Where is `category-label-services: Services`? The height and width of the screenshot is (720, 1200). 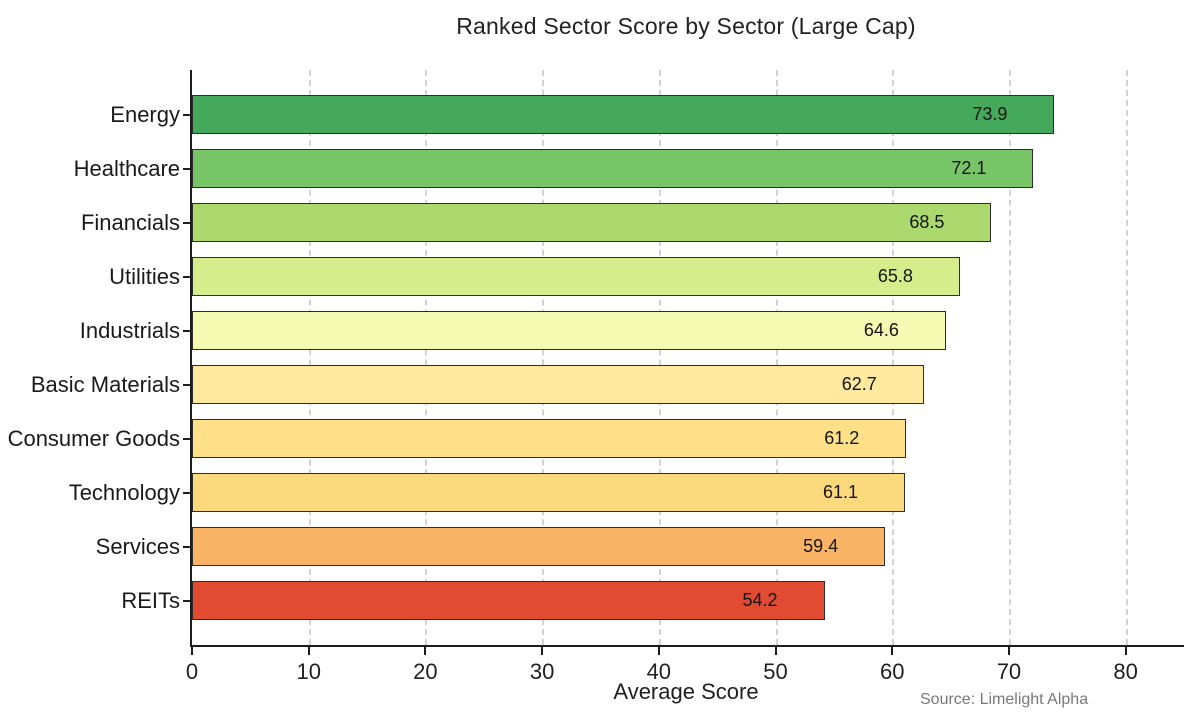
category-label-services: Services is located at coordinates (137, 546).